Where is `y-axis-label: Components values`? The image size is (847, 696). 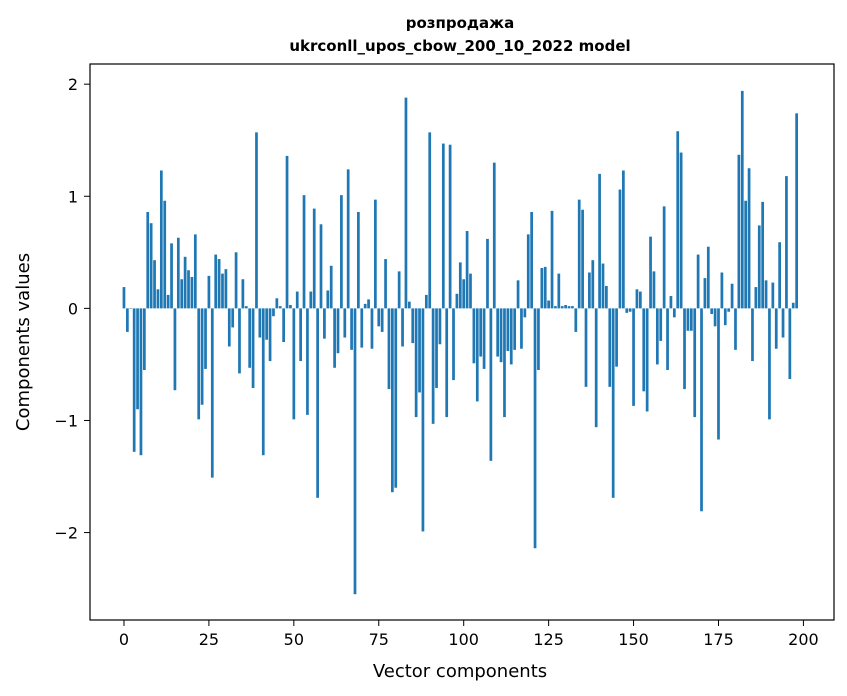 y-axis-label: Components values is located at coordinates (23, 342).